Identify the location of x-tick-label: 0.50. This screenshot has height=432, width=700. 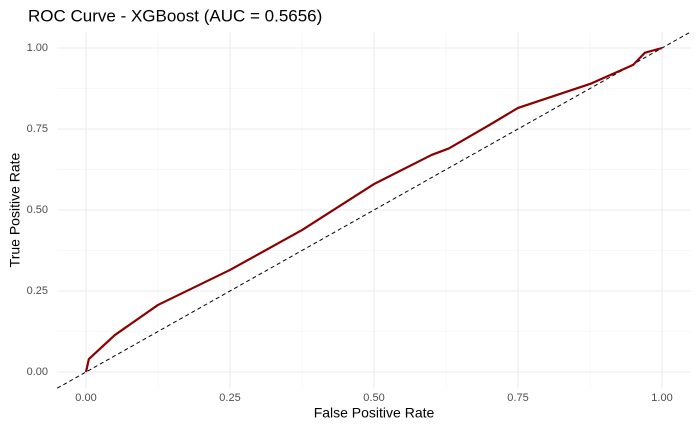
(373, 398).